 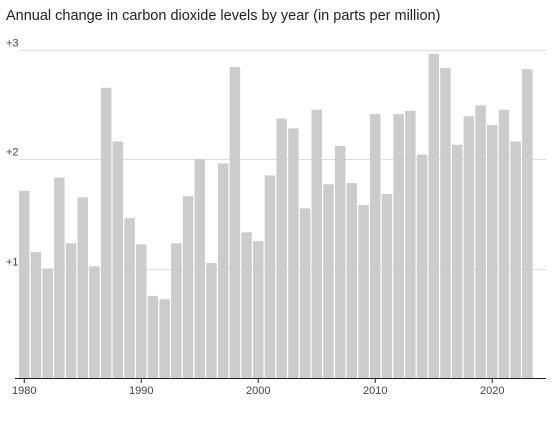 What do you see at coordinates (258, 310) in the screenshot?
I see `bar-2000` at bounding box center [258, 310].